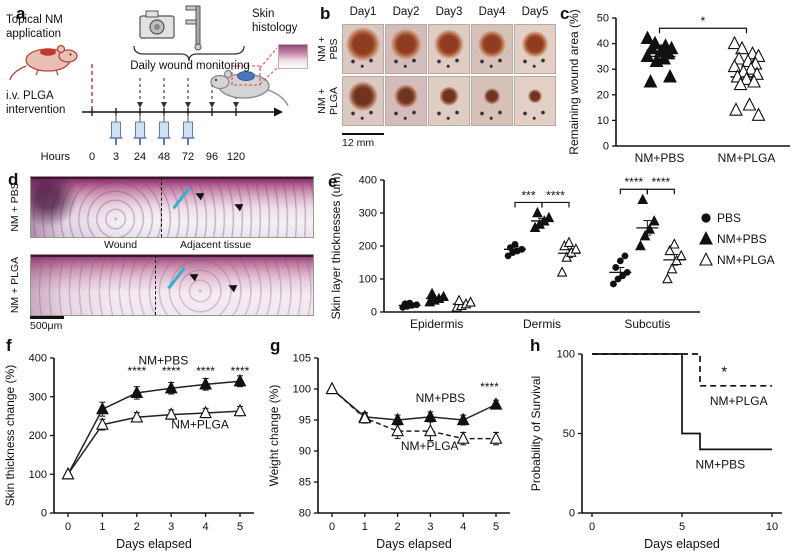  I want to click on panel-label-h: h, so click(535, 345).